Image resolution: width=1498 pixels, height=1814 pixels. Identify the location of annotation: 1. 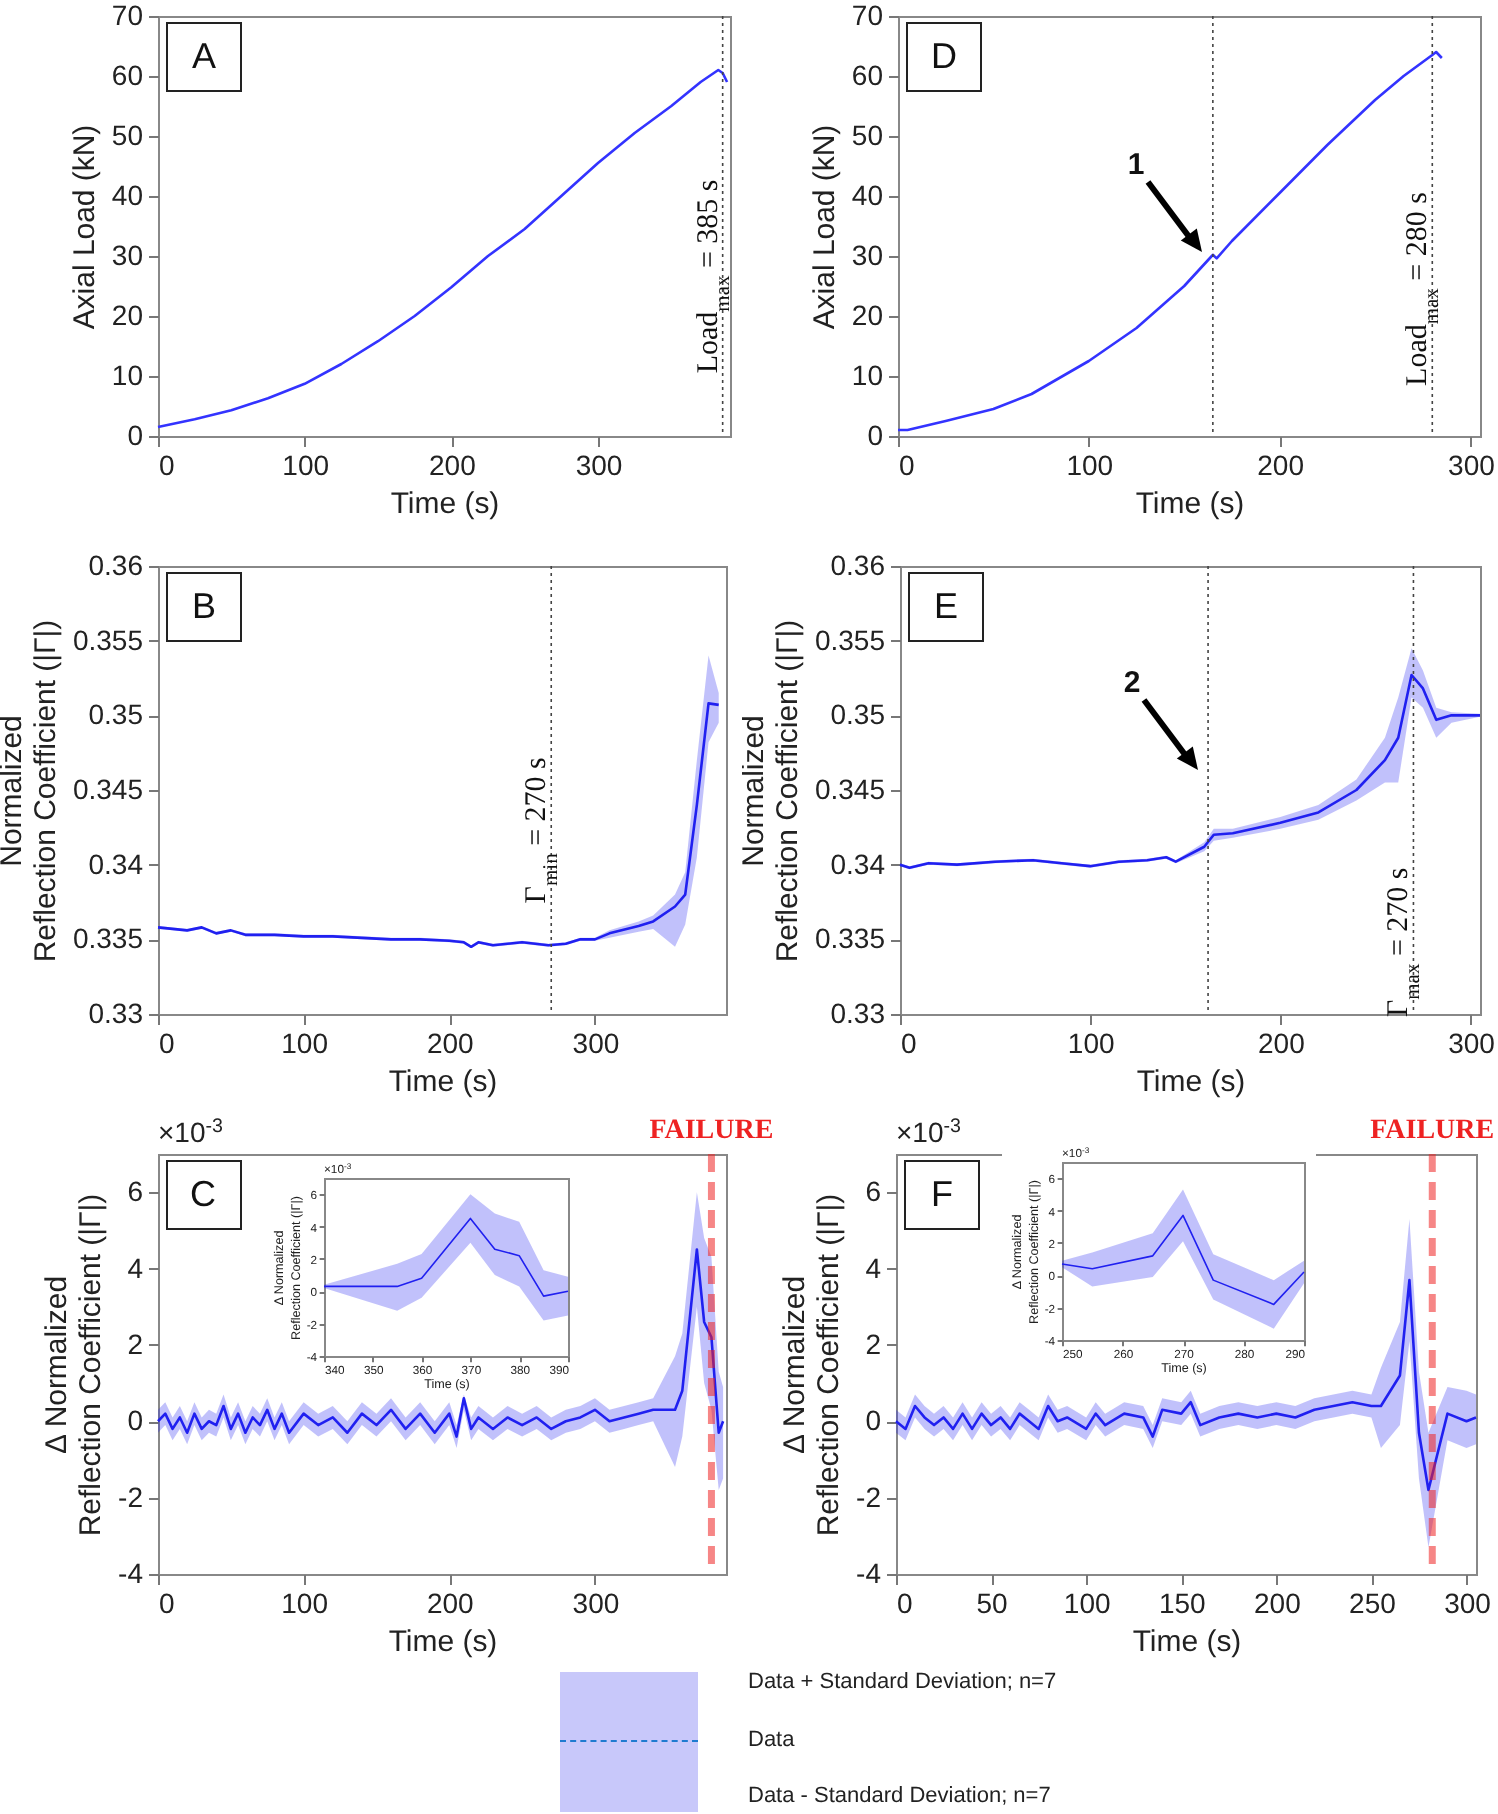
(1136, 164).